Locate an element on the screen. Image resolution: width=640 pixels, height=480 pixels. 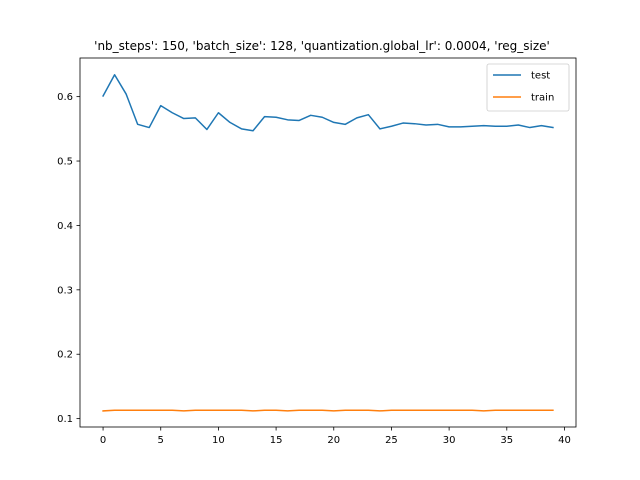
x-tick-label: 25 is located at coordinates (391, 440).